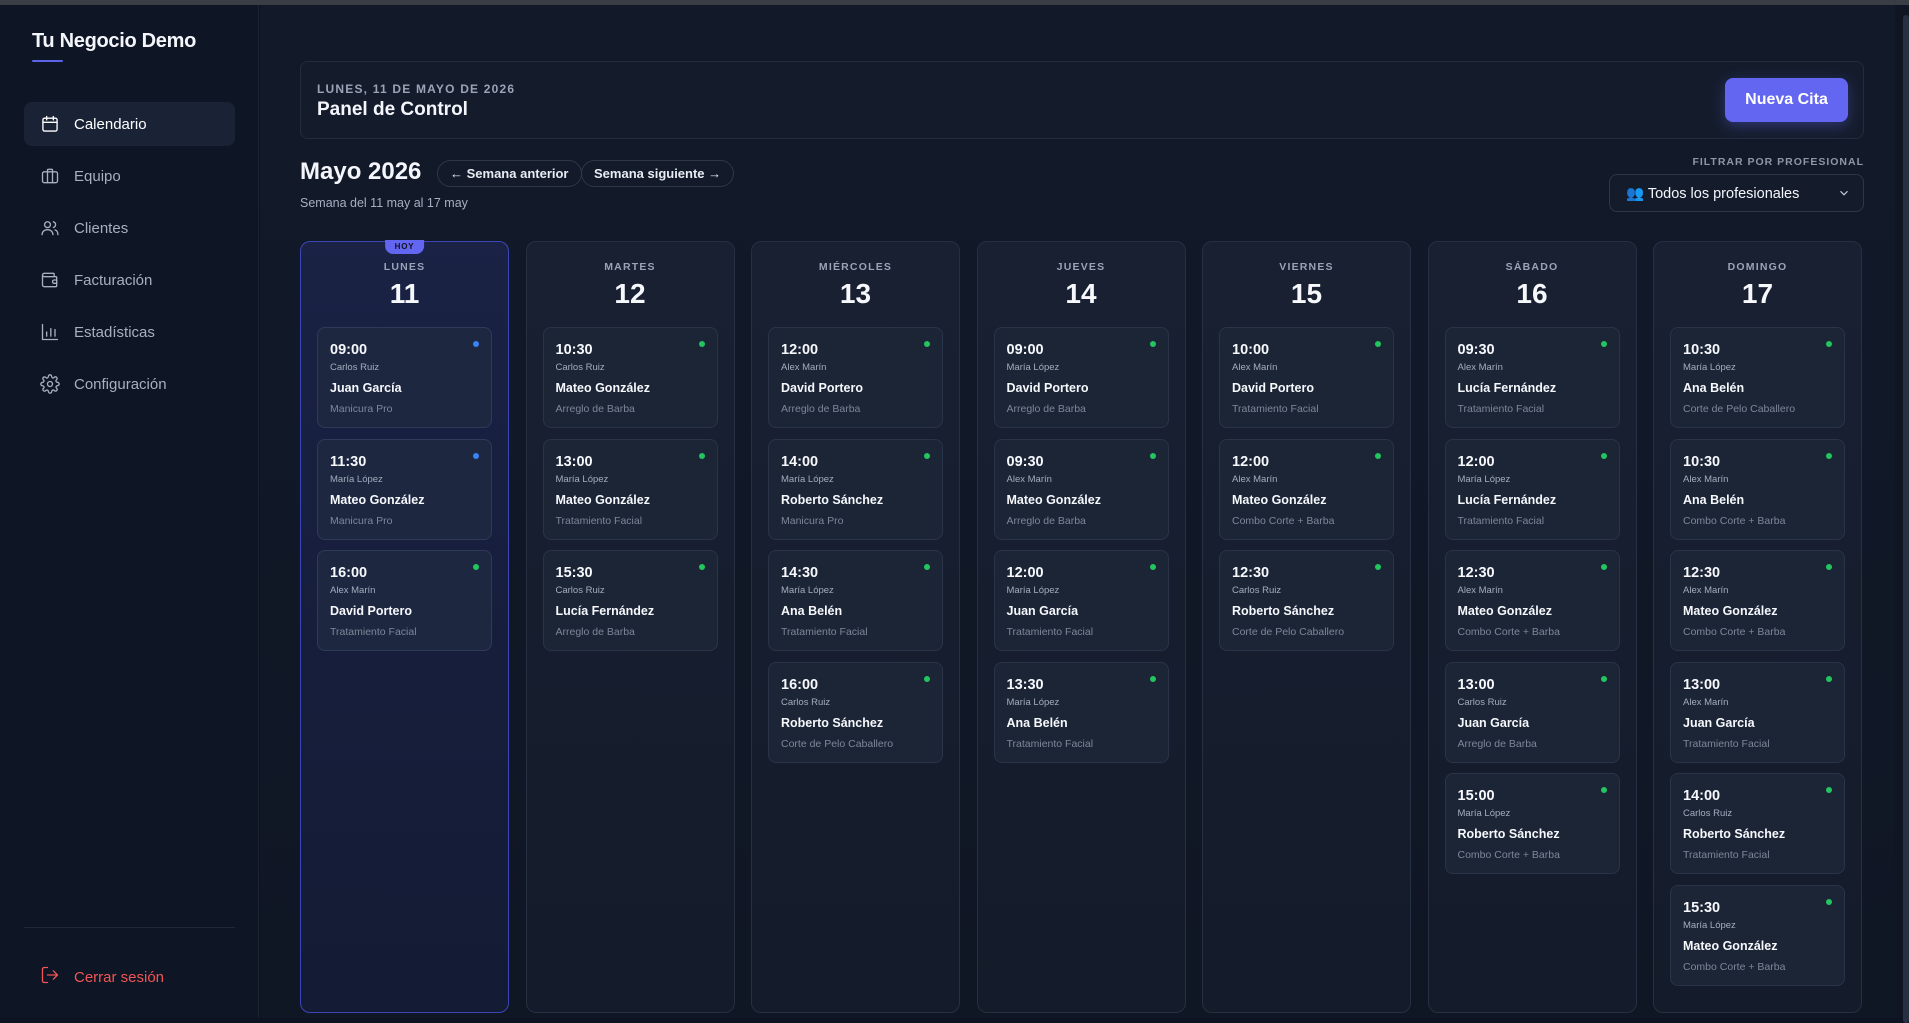 This screenshot has height=1023, width=1909. Describe the element at coordinates (129, 176) in the screenshot. I see `sidebar-item-equipo: Equipo` at that location.